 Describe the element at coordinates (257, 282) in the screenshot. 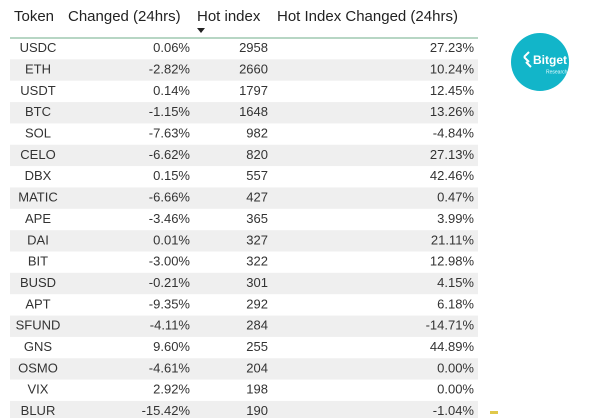

I see `table-cell: 301` at that location.